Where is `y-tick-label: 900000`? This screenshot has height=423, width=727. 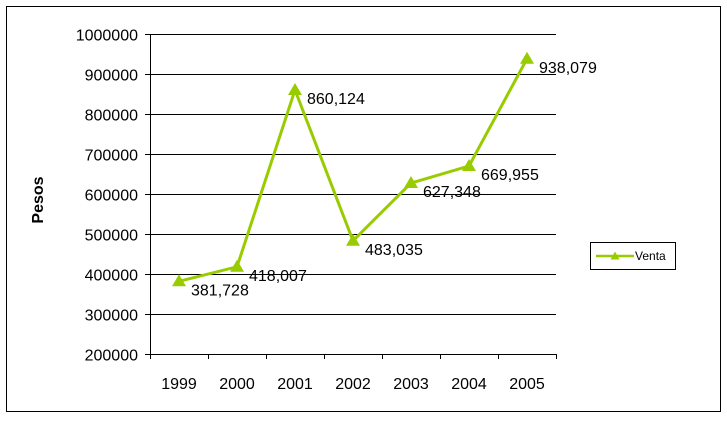
y-tick-label: 900000 is located at coordinates (111, 76).